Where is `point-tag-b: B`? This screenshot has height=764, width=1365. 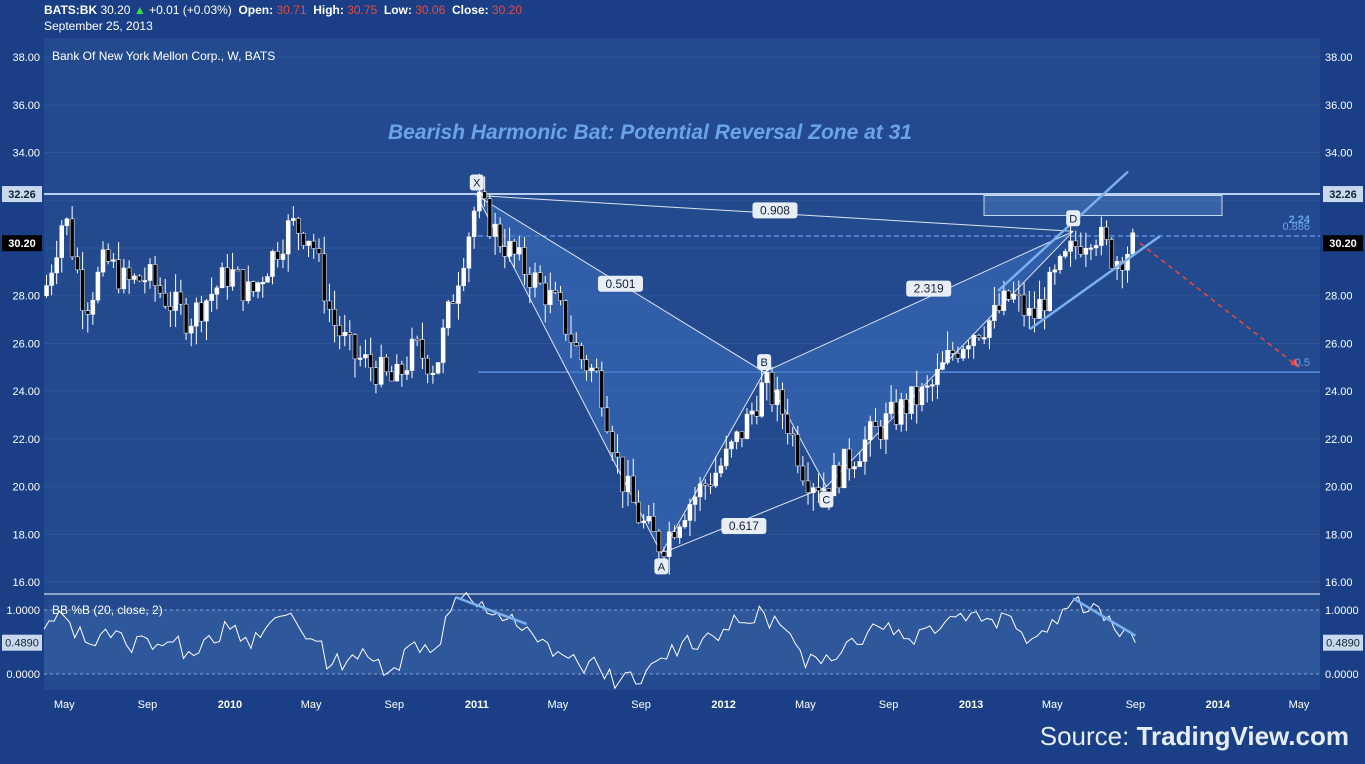 point-tag-b: B is located at coordinates (763, 363).